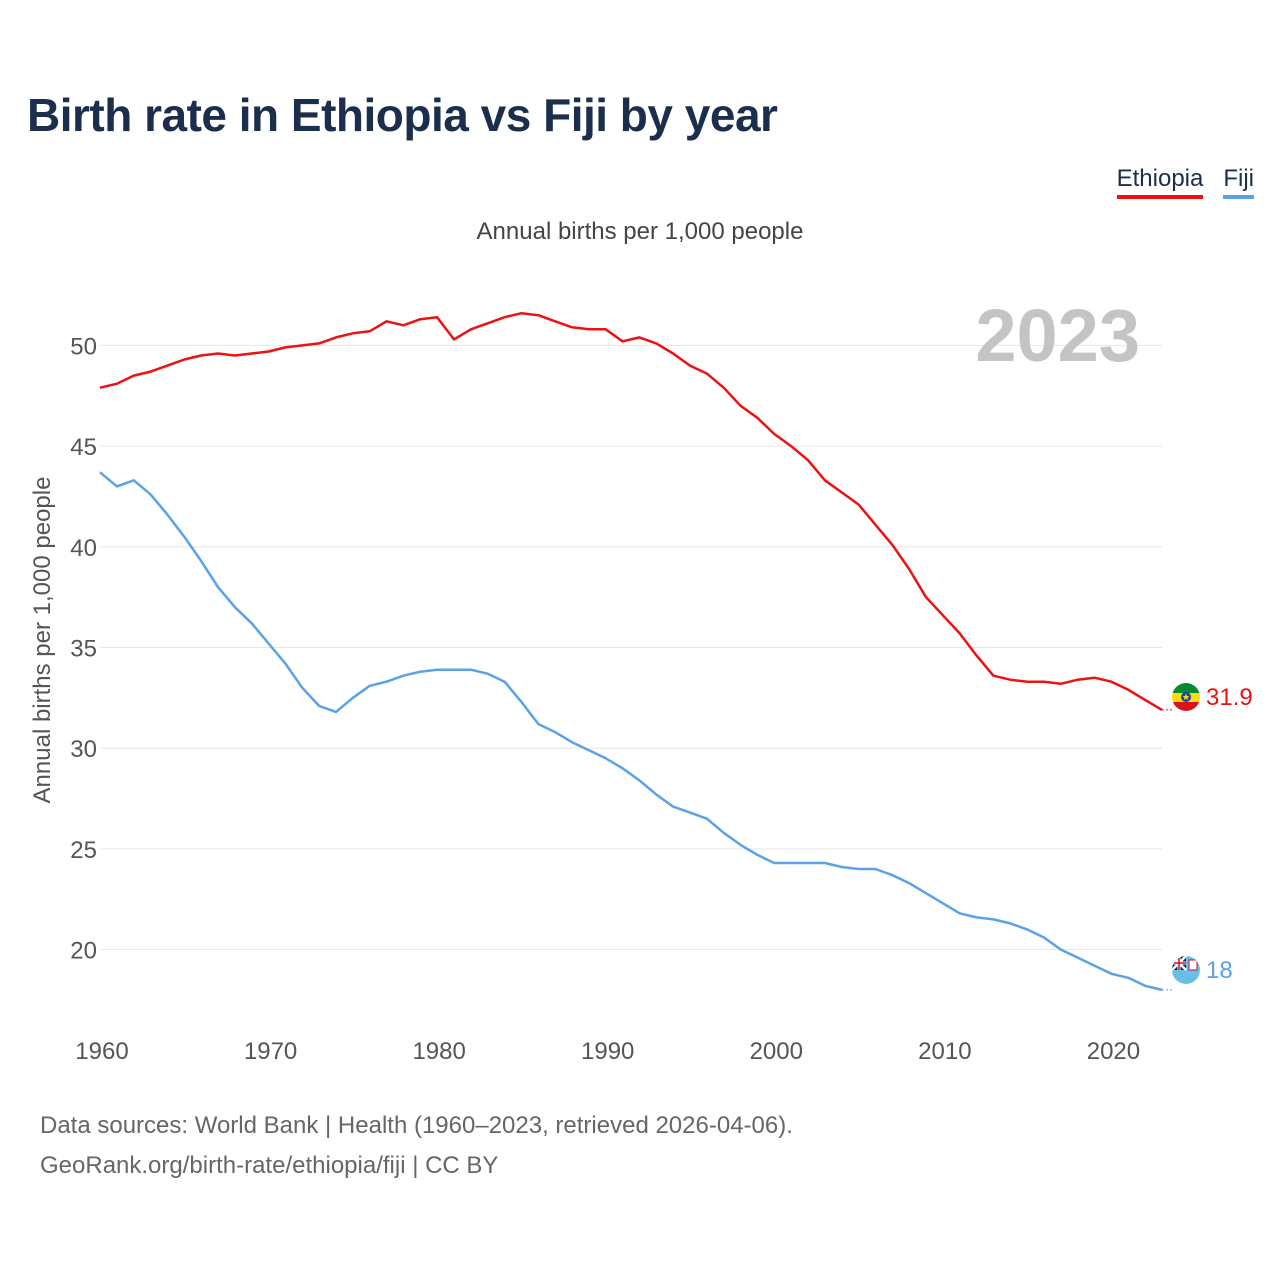 The image size is (1280, 1280). I want to click on y-axis-label: Annual births per 1,000 people, so click(42, 640).